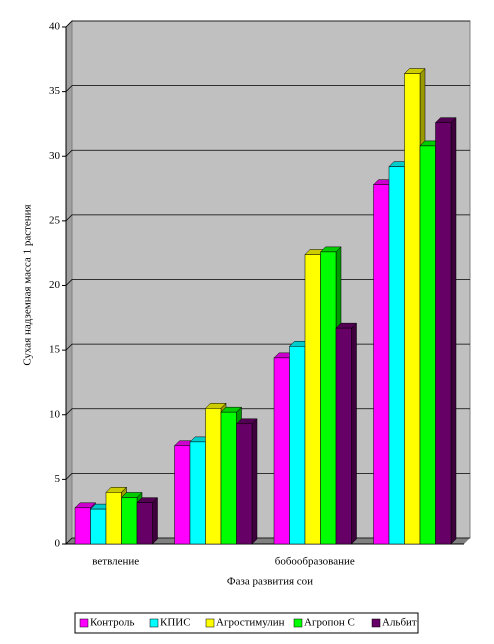 This screenshot has height=644, width=494. I want to click on legend-label: КПИС, so click(175, 623).